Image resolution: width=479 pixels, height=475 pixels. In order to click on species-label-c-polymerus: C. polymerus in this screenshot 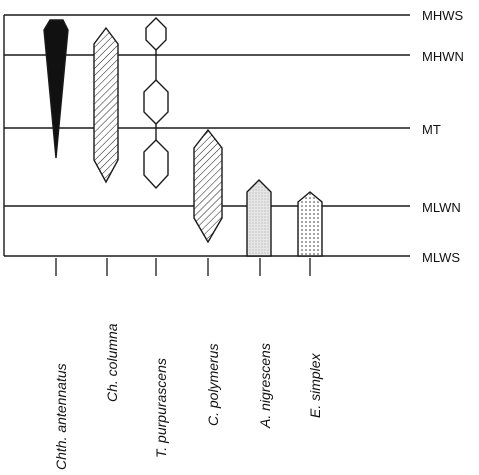, I will do `click(213, 385)`.